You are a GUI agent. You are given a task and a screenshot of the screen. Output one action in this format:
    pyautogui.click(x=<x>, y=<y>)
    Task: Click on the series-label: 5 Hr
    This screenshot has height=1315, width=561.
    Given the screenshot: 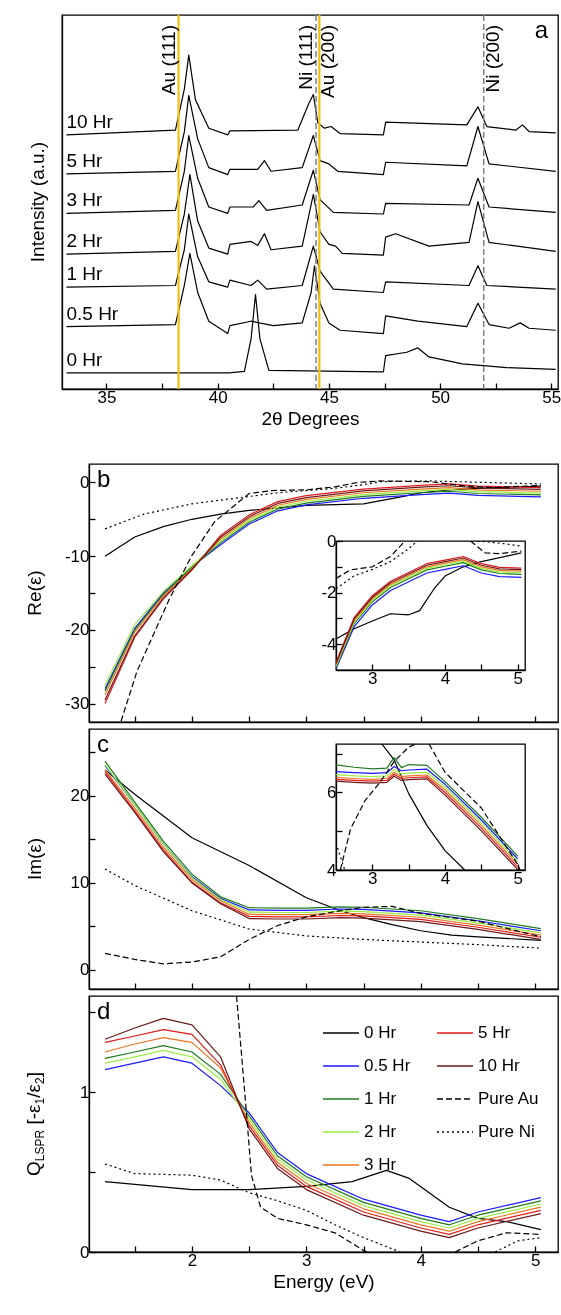 What is the action you would take?
    pyautogui.click(x=85, y=160)
    